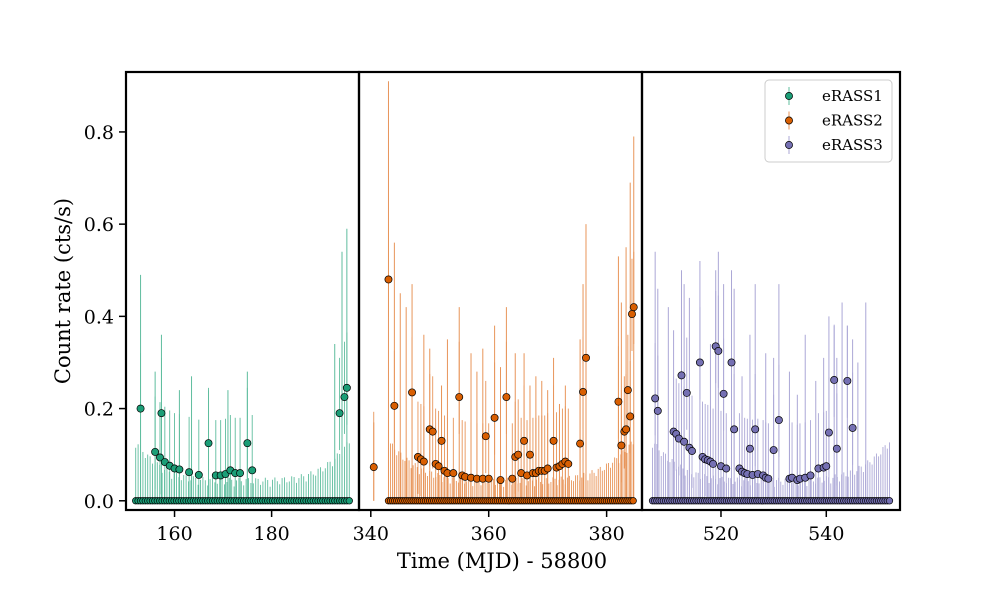  What do you see at coordinates (852, 121) in the screenshot?
I see `legend-label-erass2: eRASS2` at bounding box center [852, 121].